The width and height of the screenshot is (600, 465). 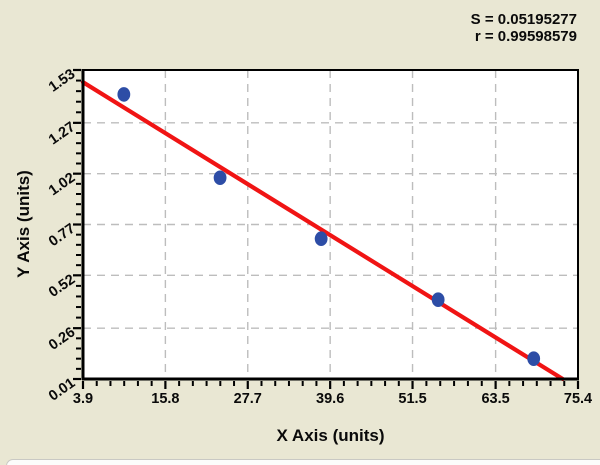 I want to click on x-tick-label: 27.7, so click(x=248, y=399).